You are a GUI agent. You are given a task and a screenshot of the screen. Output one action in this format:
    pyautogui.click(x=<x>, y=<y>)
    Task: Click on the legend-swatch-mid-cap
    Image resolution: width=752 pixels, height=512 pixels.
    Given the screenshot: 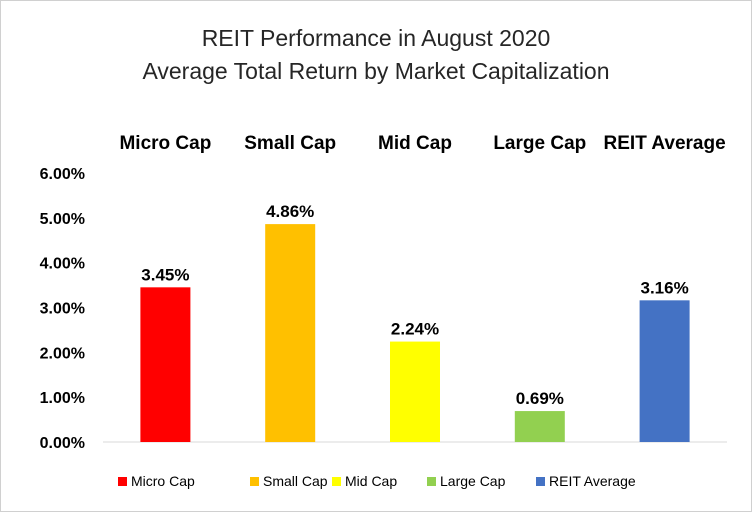 What is the action you would take?
    pyautogui.click(x=336, y=481)
    